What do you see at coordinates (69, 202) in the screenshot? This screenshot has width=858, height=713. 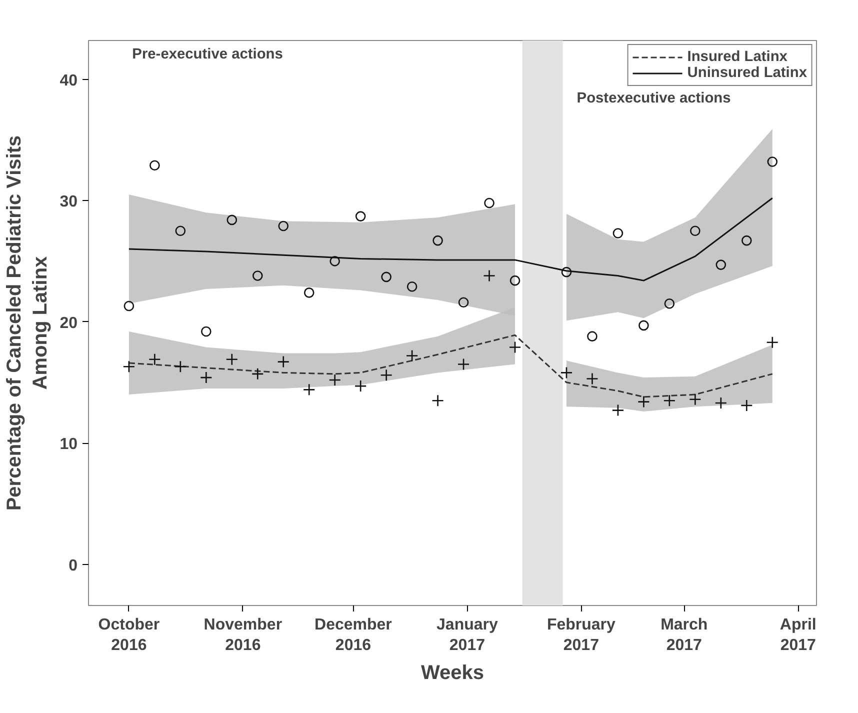 I see `y-tick-label: 30` at bounding box center [69, 202].